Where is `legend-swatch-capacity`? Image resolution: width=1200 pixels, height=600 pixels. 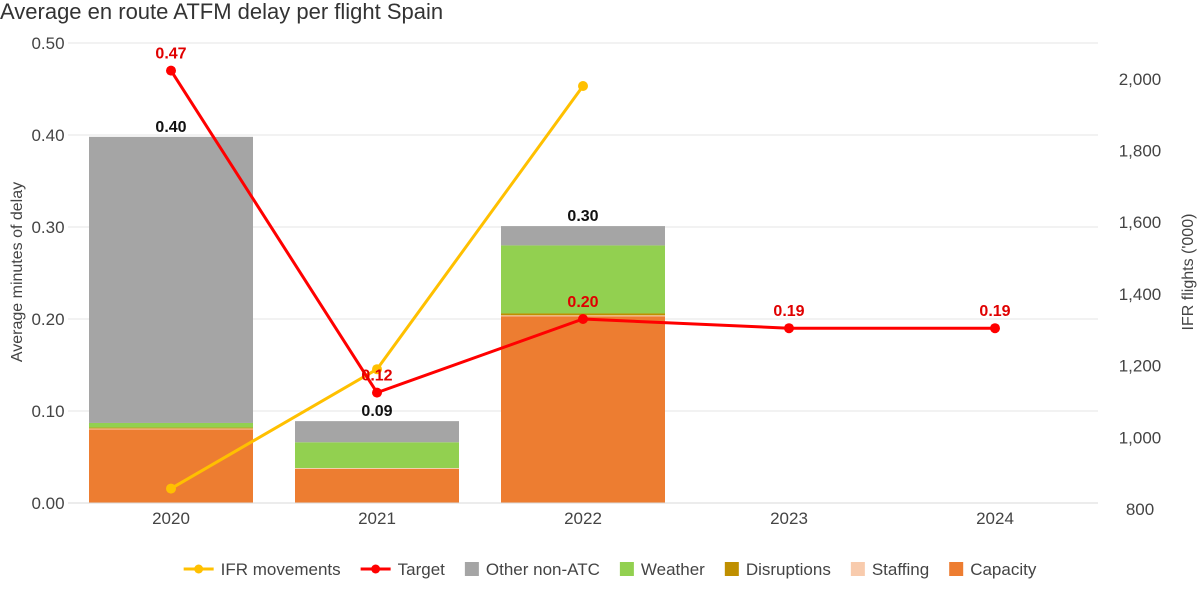 legend-swatch-capacity is located at coordinates (956, 569).